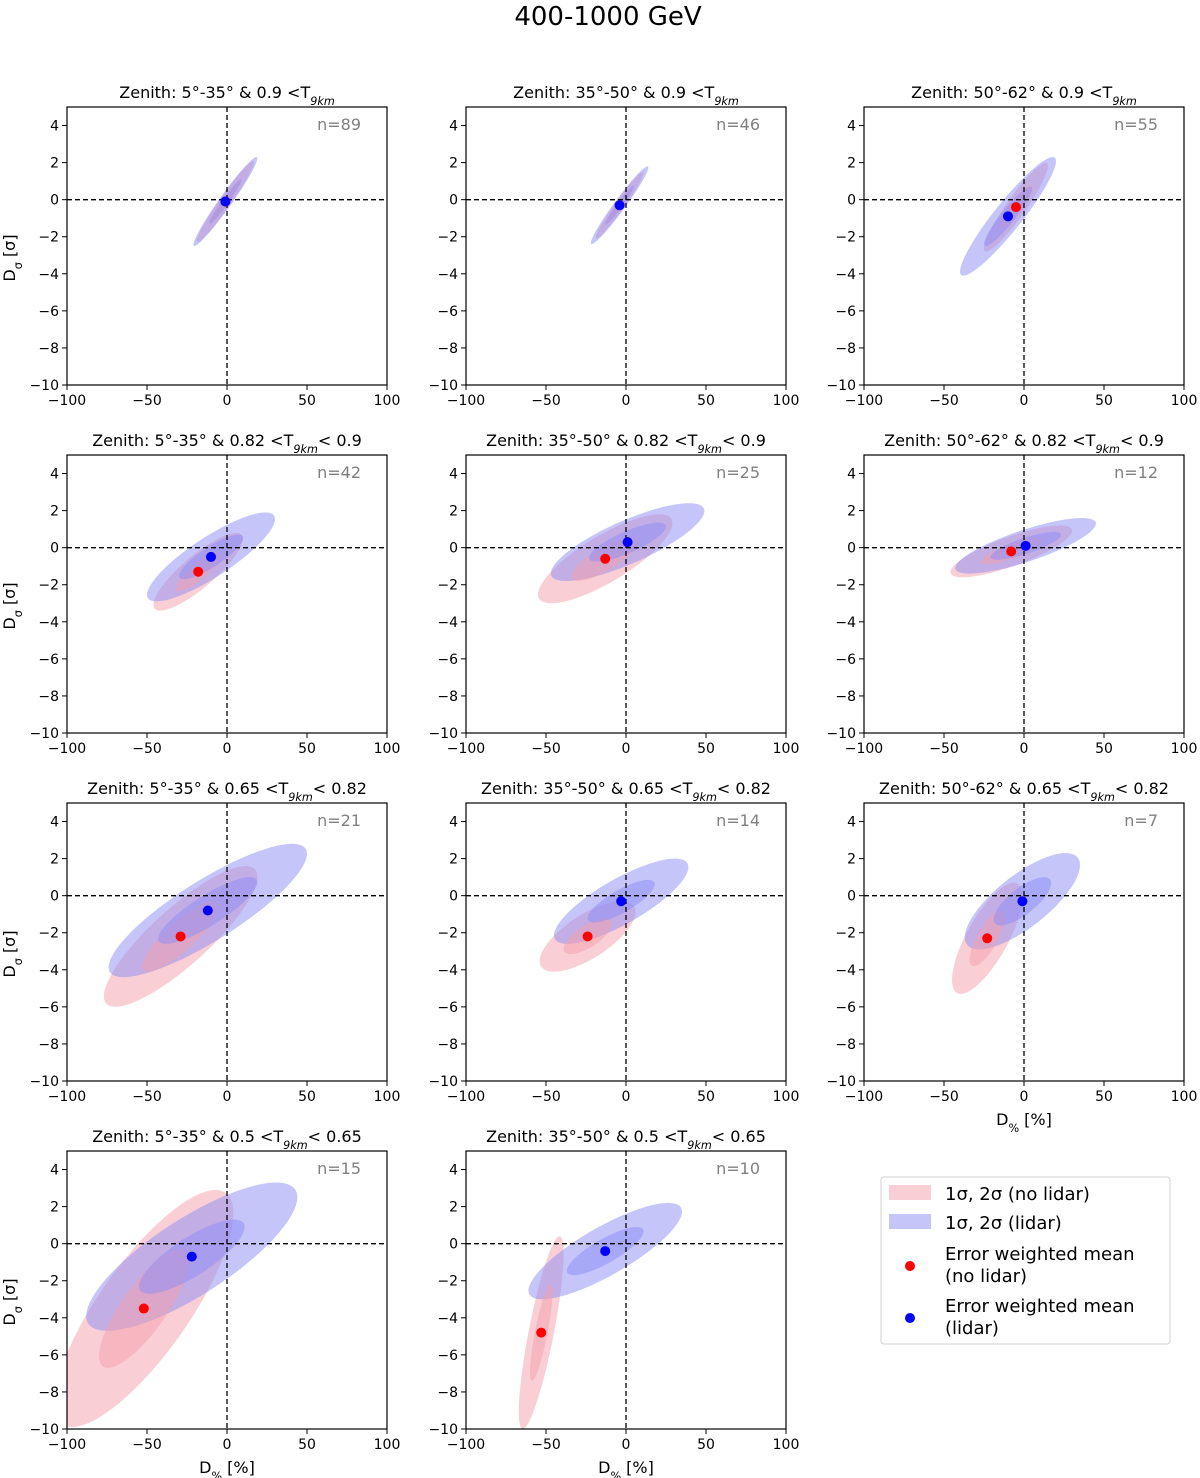  I want to click on x-axis-label: D% [%], so click(1024, 1122).